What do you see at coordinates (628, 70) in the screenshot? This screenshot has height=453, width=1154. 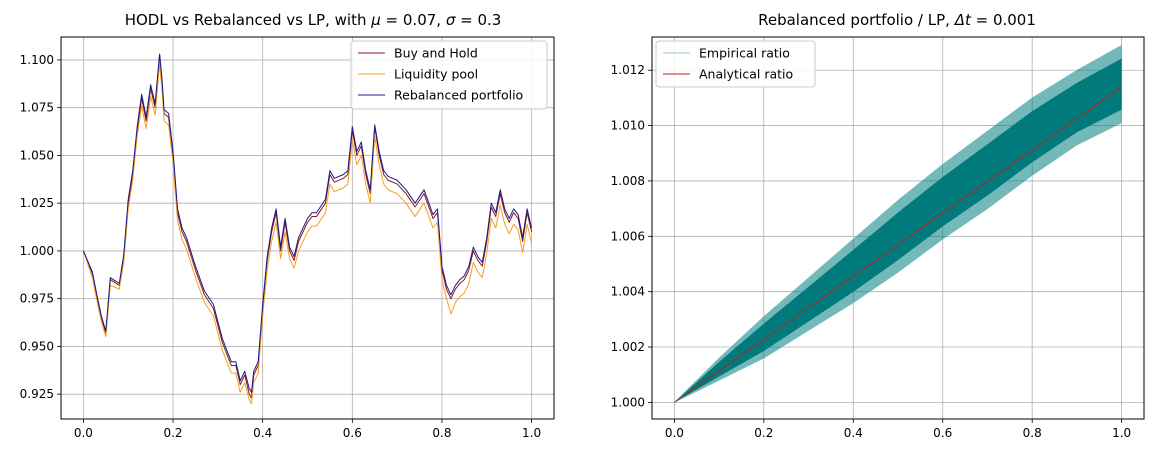 I see `y-tick-label: 1.012` at bounding box center [628, 70].